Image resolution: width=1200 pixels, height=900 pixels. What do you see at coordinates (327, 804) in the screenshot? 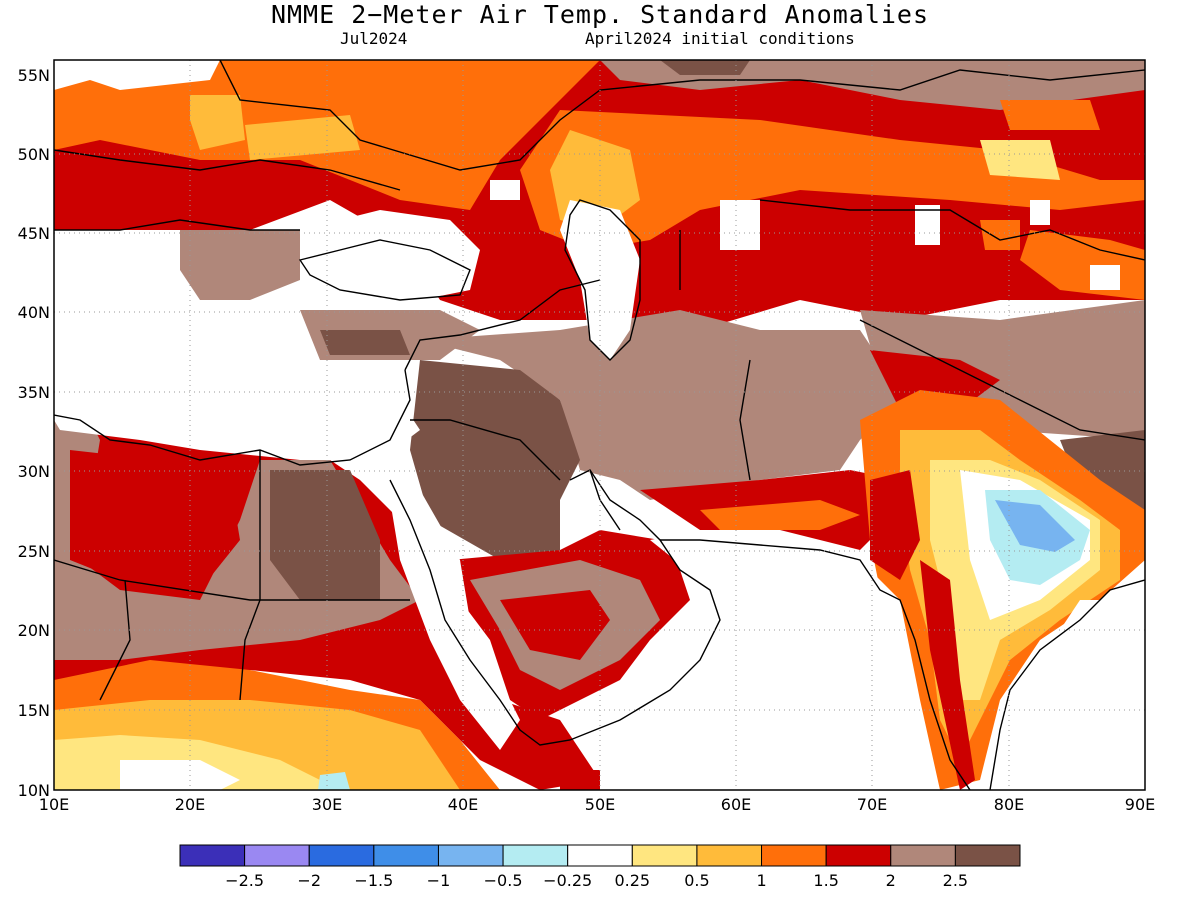
I see `lon-label: 30E` at bounding box center [327, 804].